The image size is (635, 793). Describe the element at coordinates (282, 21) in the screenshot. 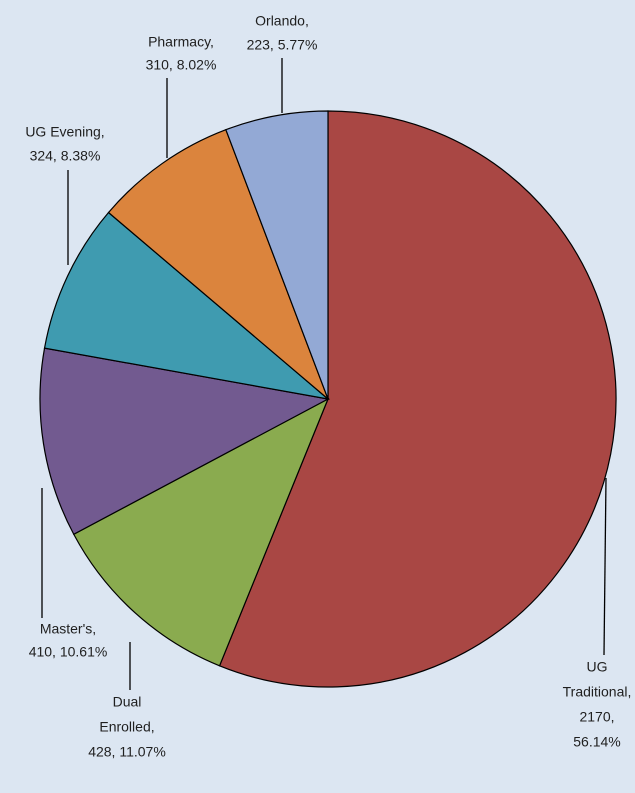

I see `data-label: Orlando,` at that location.